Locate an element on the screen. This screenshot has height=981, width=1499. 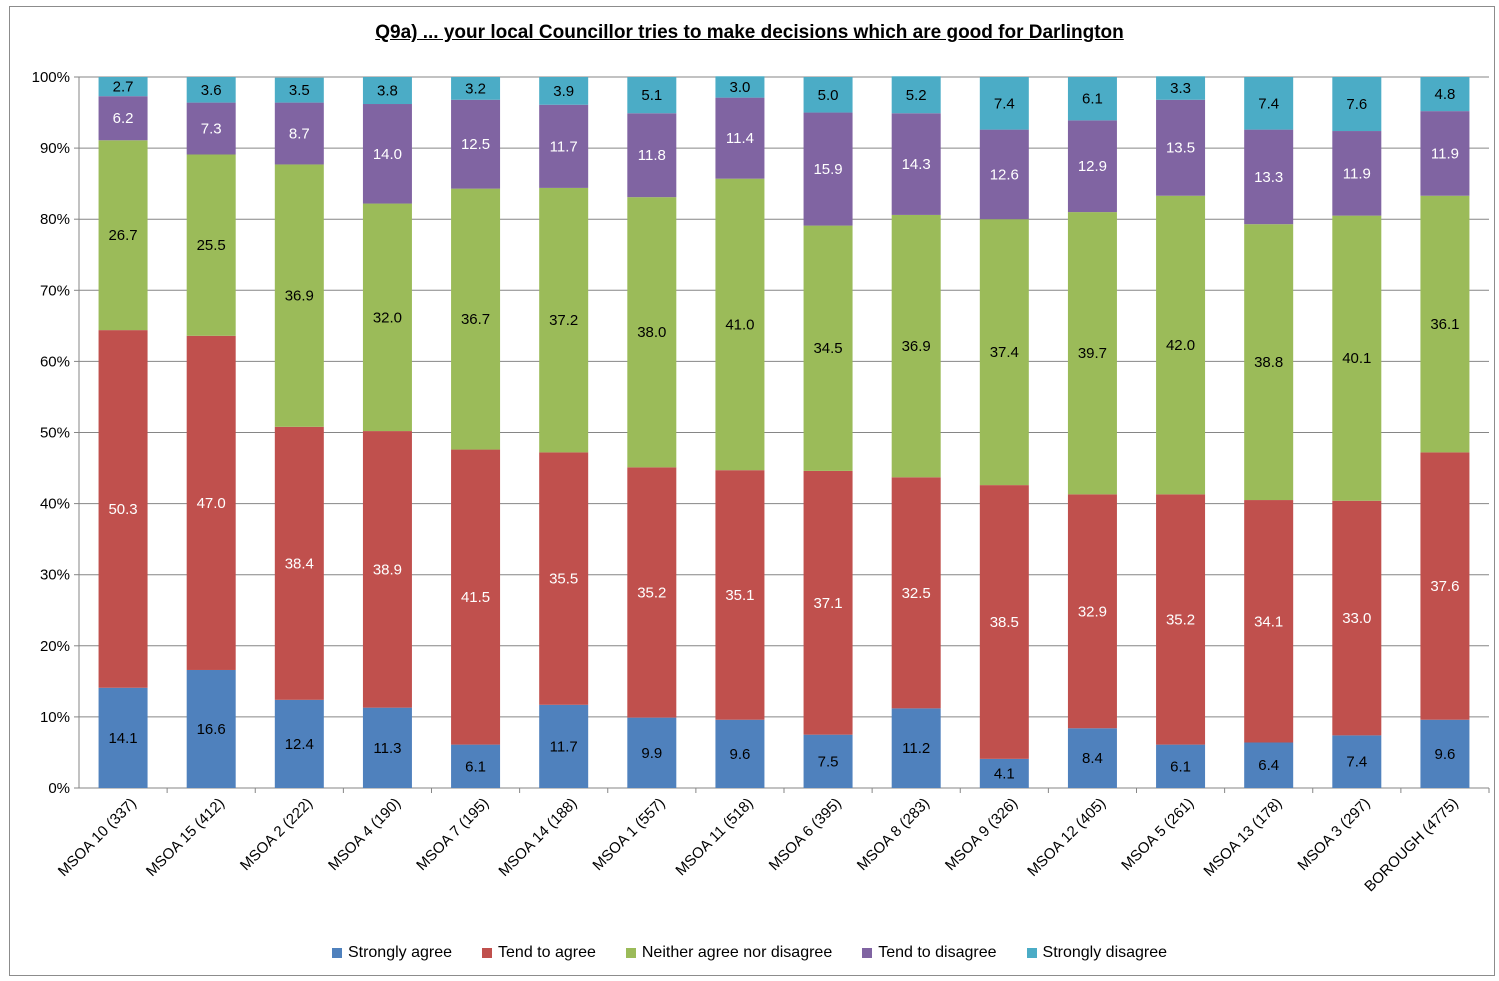
data-label: 37.1 is located at coordinates (827, 603).